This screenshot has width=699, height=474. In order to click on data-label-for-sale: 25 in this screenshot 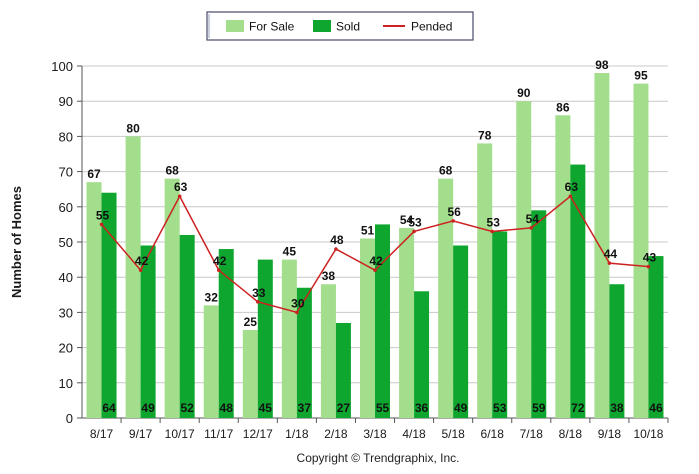, I will do `click(251, 322)`.